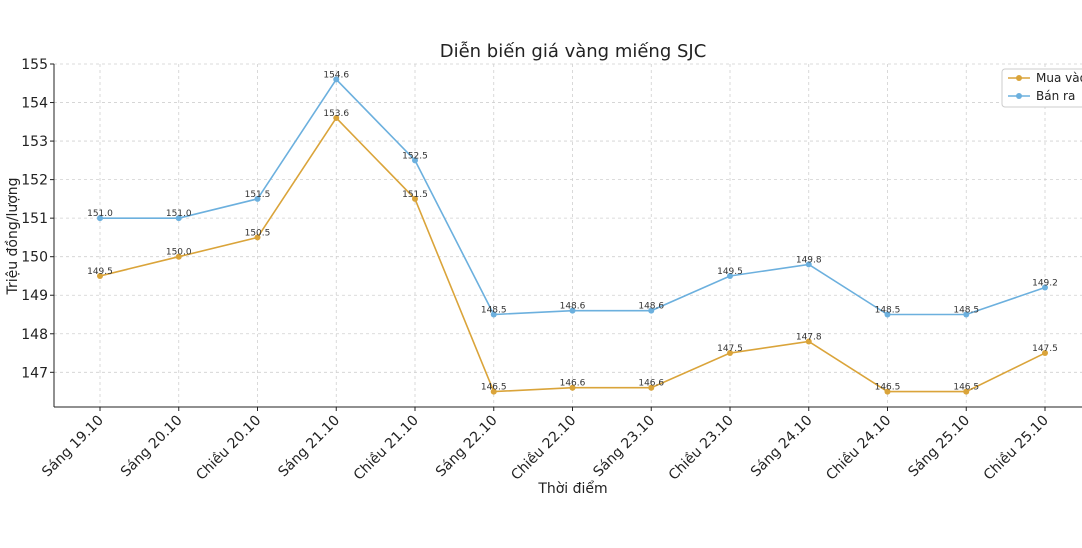  I want to click on x-tick-label: Sáng 21.10, so click(309, 447).